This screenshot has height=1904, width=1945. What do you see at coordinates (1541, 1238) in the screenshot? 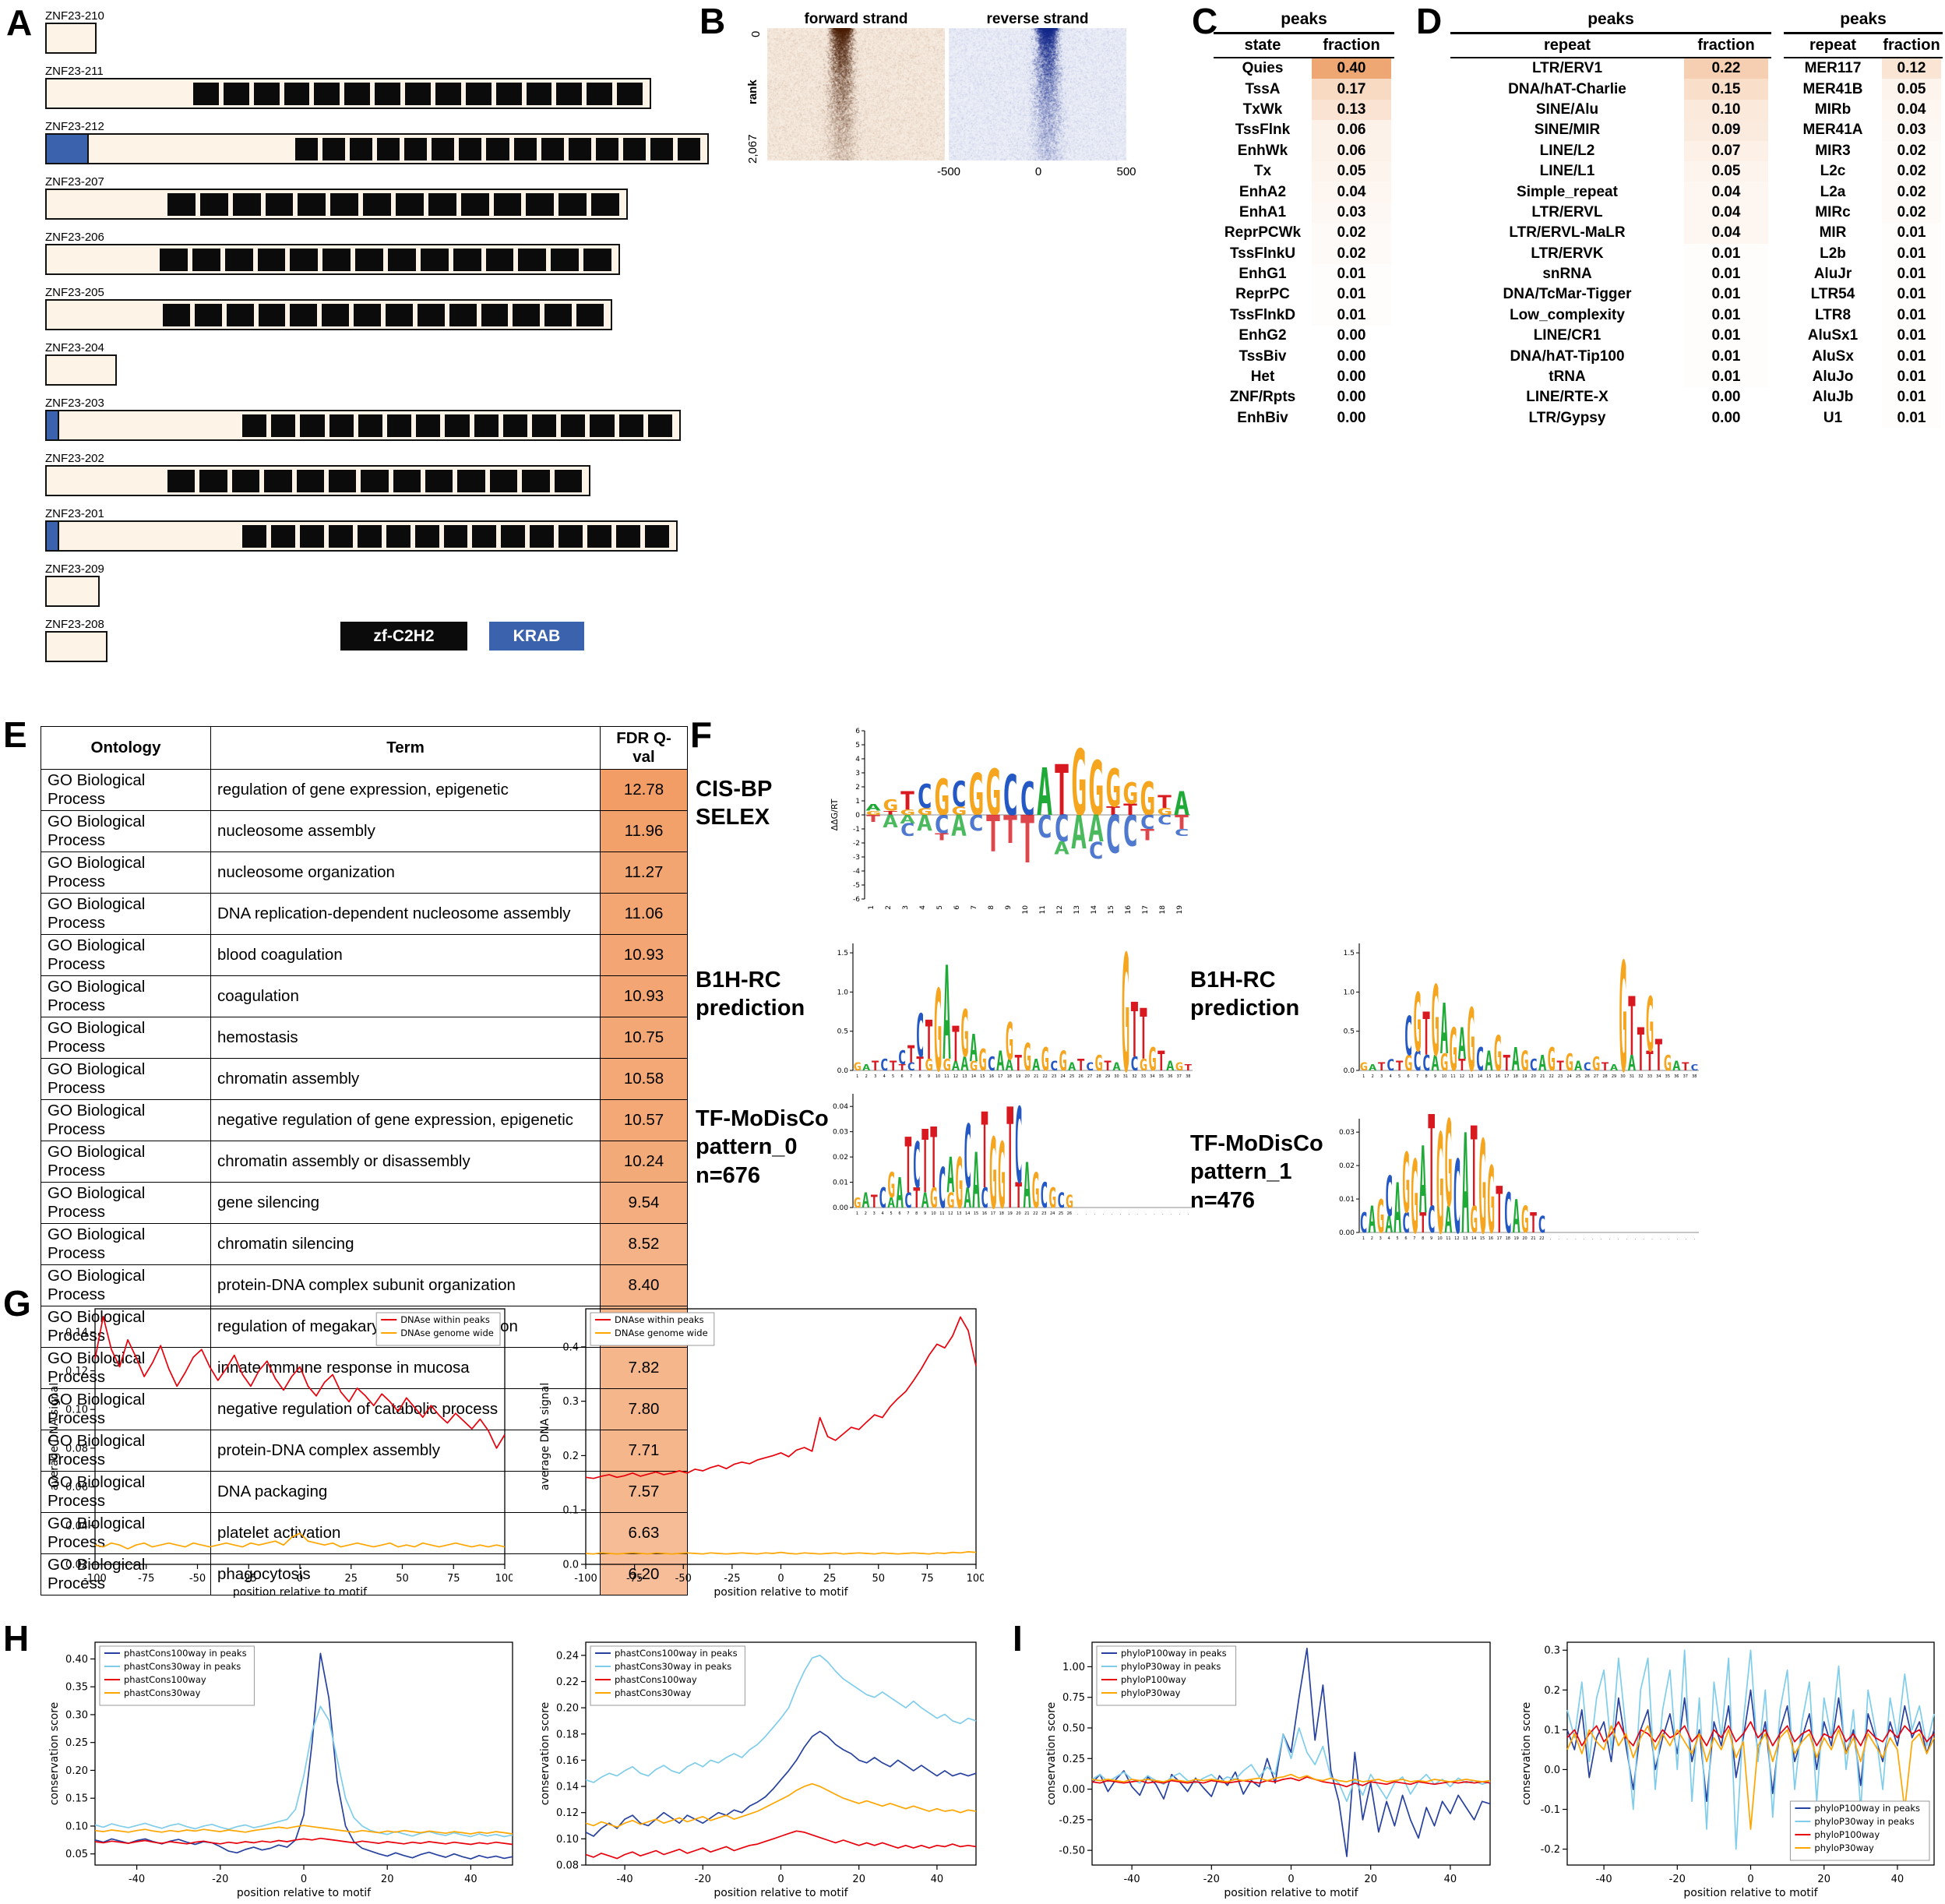
I see `svg-text: 22` at bounding box center [1541, 1238].